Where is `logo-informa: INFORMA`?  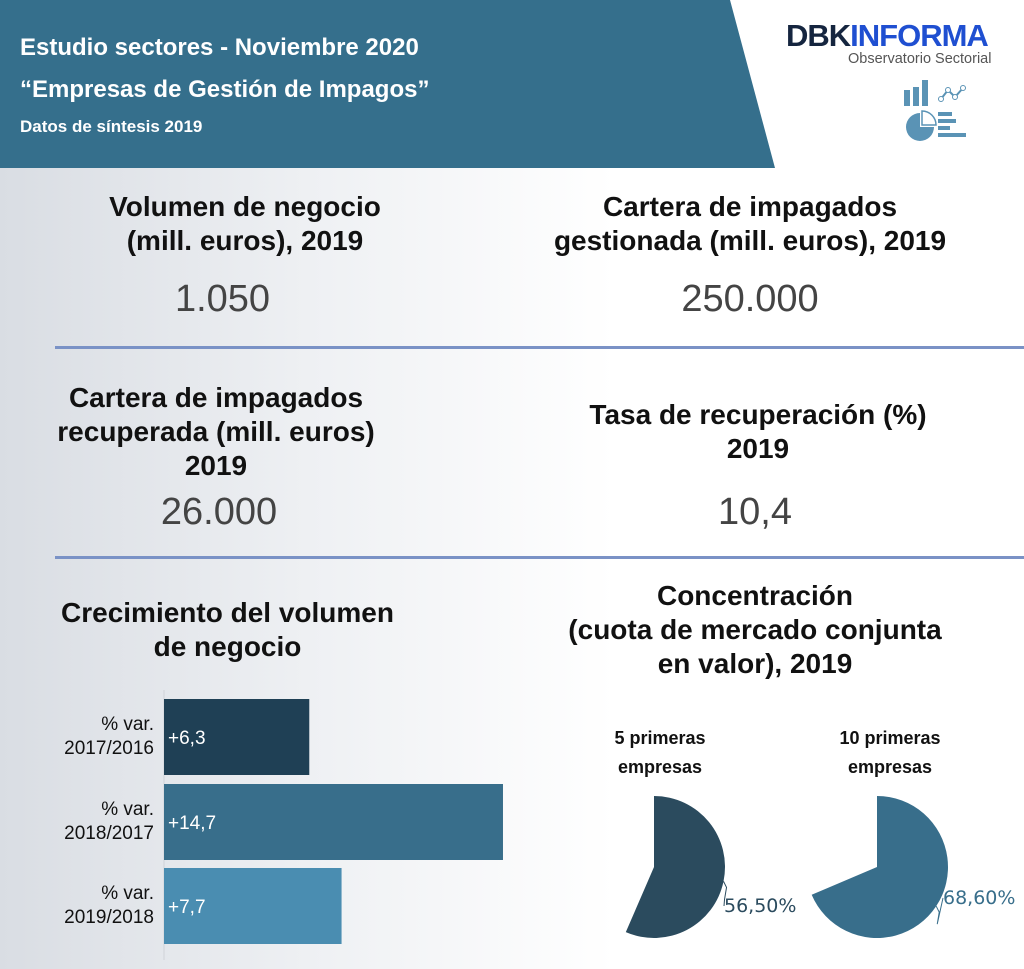 logo-informa: INFORMA is located at coordinates (919, 35).